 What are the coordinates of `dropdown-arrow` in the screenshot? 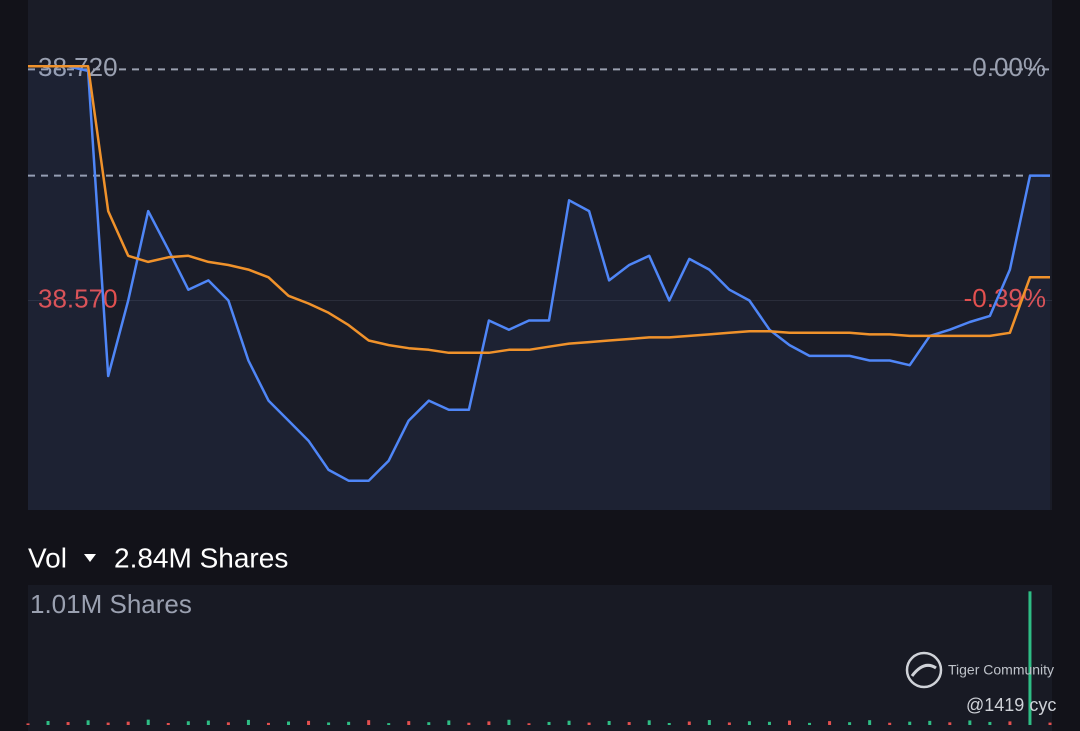 It's located at (90, 558).